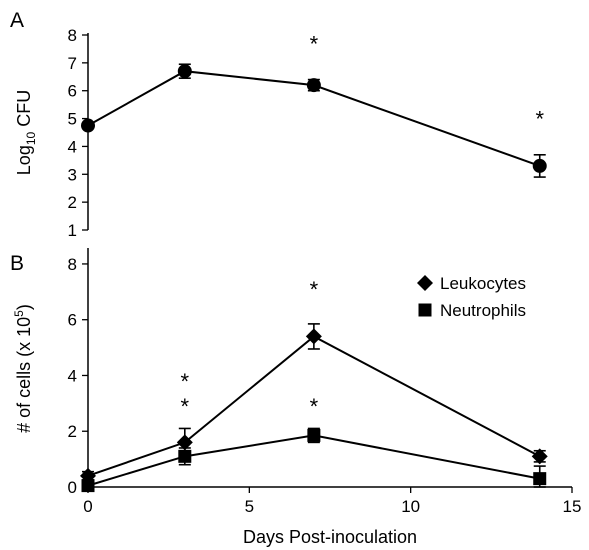  Describe the element at coordinates (330, 537) in the screenshot. I see `x-axis-label: Days Post-inoculation` at that location.